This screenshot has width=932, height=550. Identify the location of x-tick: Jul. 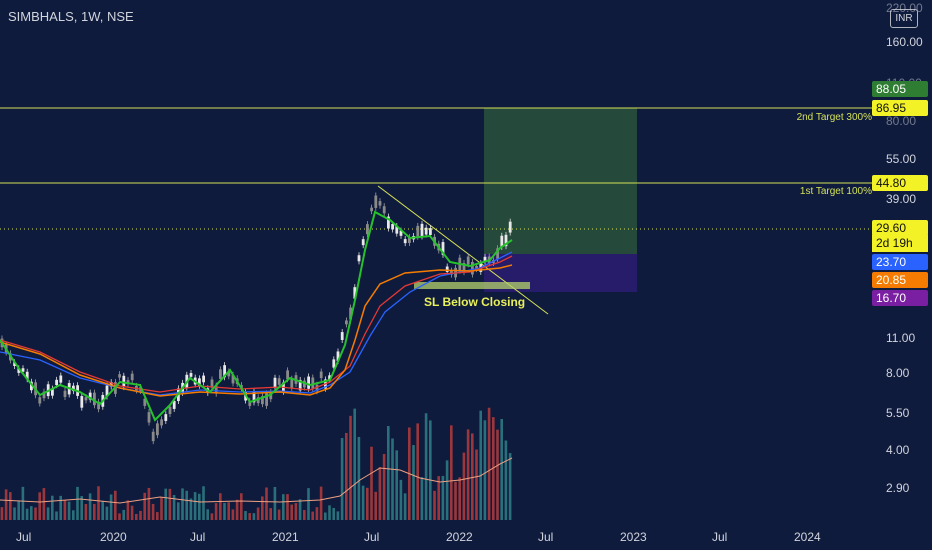
(372, 537).